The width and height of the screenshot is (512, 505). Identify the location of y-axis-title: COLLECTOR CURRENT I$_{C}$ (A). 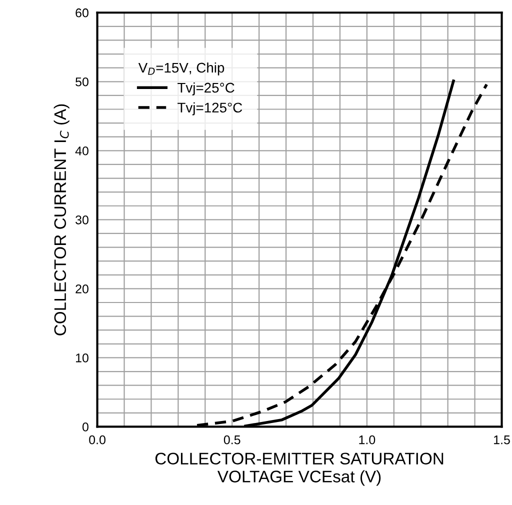
(62, 220).